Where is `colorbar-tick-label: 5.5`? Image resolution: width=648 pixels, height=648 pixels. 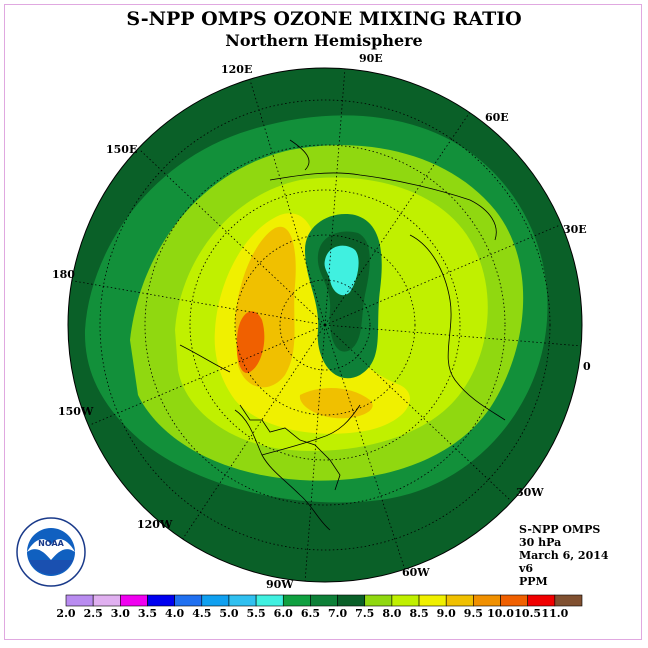 colorbar-tick-label: 5.5 is located at coordinates (256, 613).